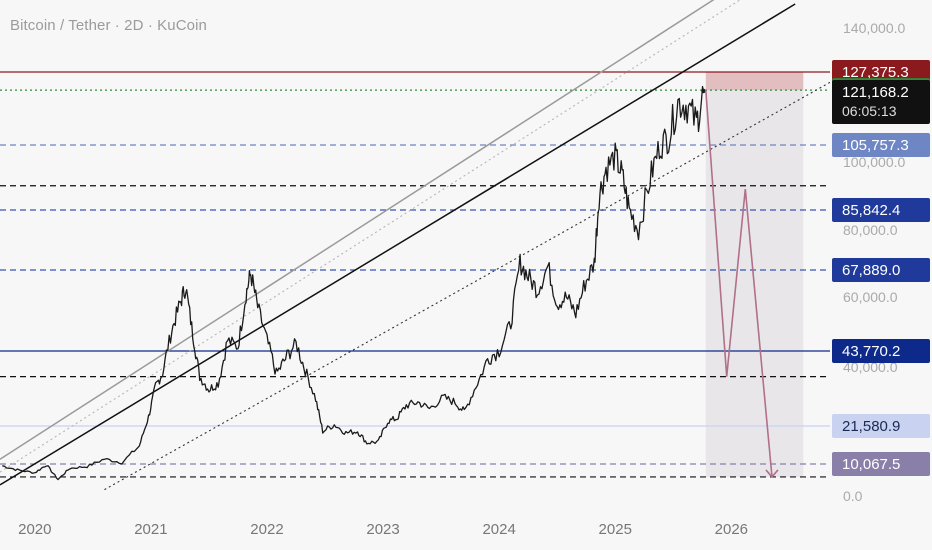  Describe the element at coordinates (754, 81) in the screenshot. I see `shaded-zone` at that location.